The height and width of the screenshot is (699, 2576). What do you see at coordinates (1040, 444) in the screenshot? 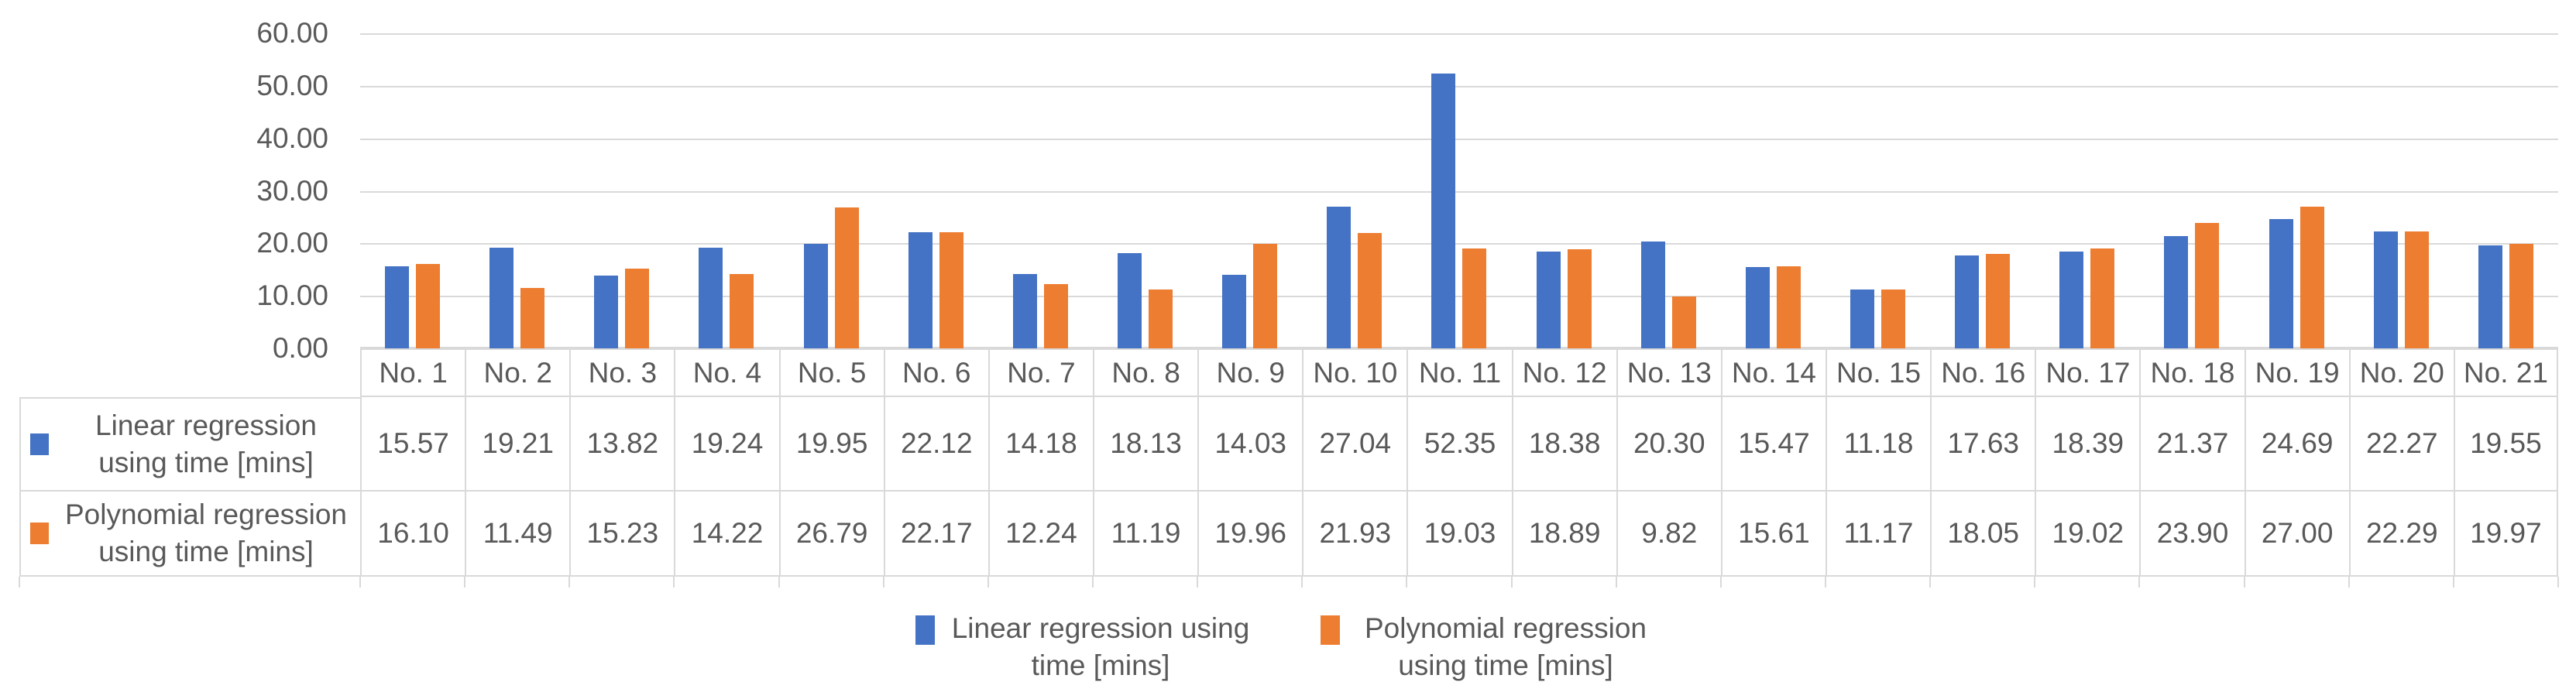
I see `value-cell: 14.18` at bounding box center [1040, 444].